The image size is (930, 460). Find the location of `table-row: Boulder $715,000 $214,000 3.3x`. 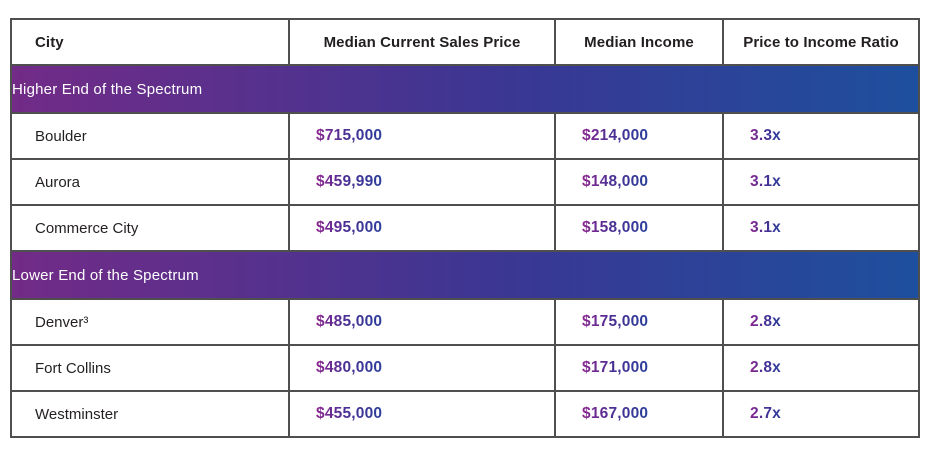

table-row: Boulder $715,000 $214,000 3.3x is located at coordinates (465, 136).